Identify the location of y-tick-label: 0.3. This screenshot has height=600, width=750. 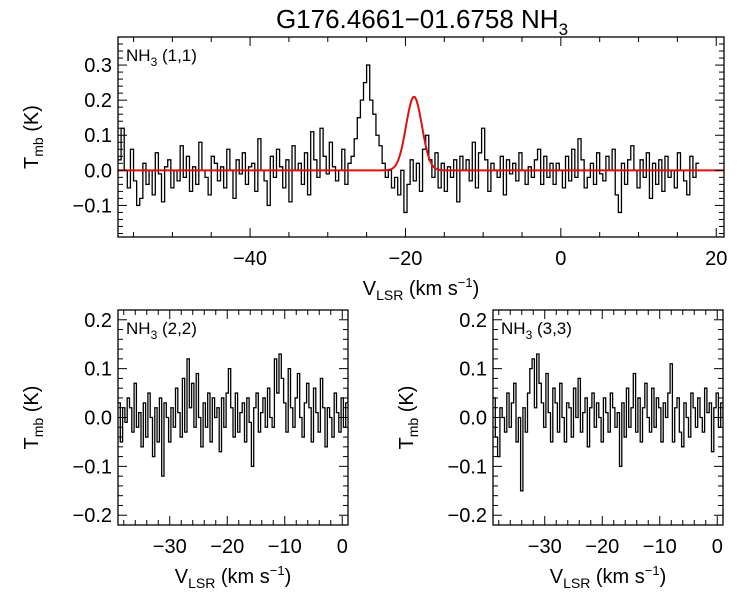
(98, 66).